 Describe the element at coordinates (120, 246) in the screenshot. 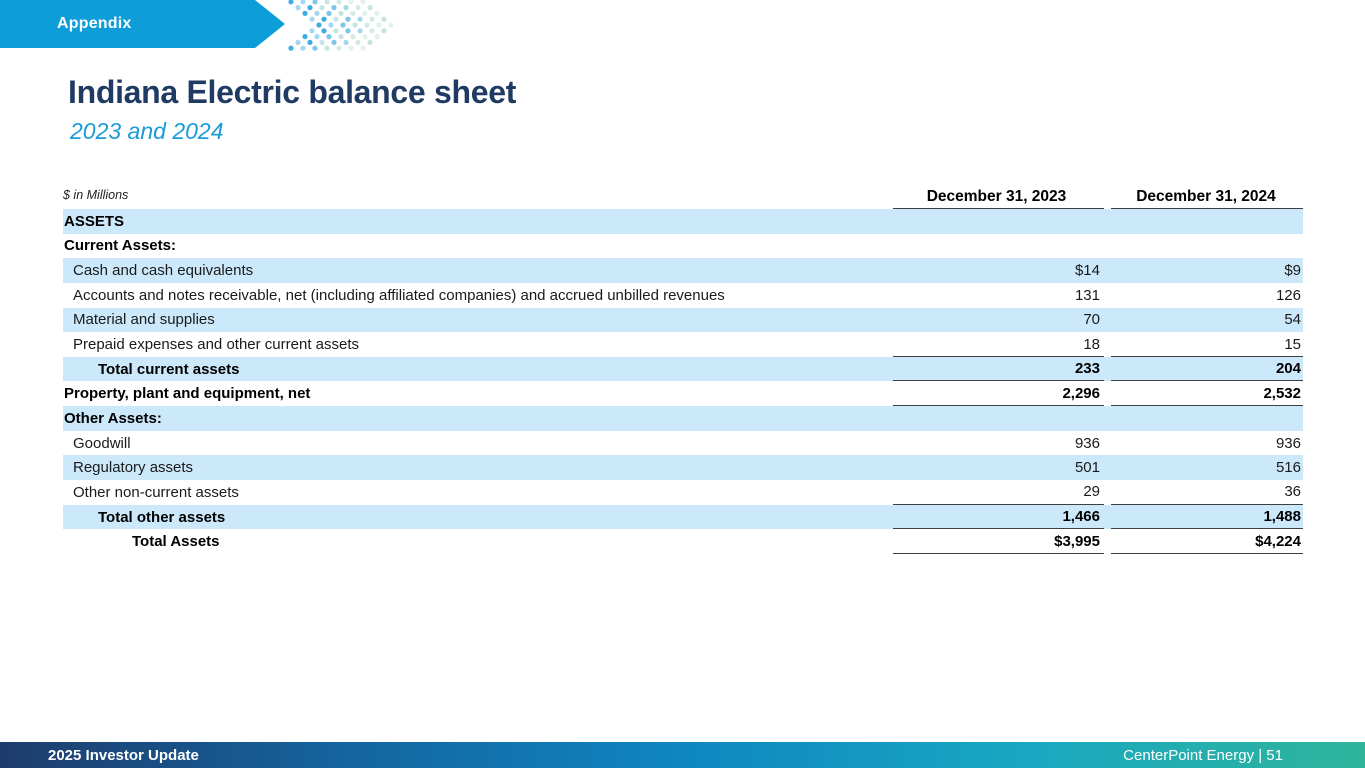

I see `row-label: Current Assets:` at that location.